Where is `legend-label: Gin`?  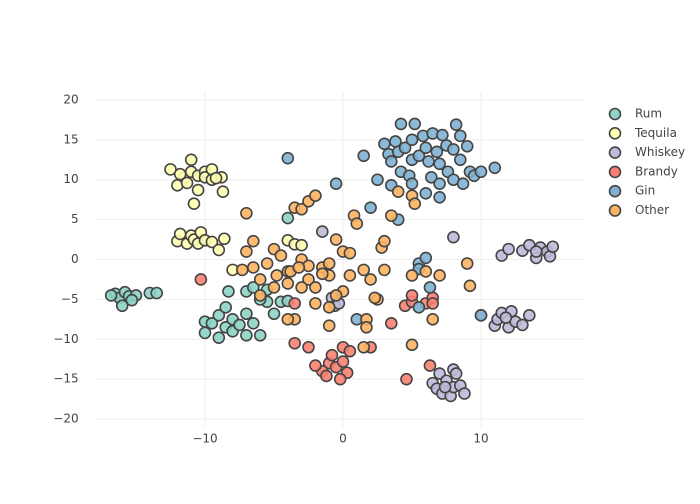 legend-label: Gin is located at coordinates (645, 191).